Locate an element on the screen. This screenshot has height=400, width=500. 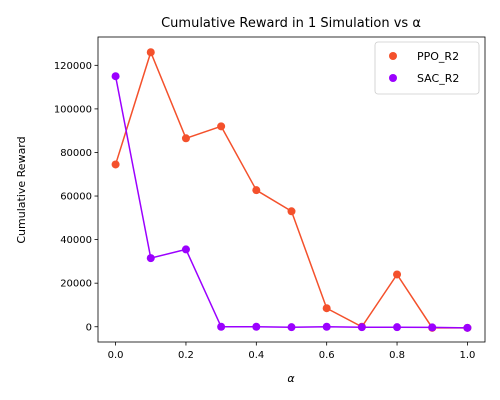
x-tick-label: 0.8 is located at coordinates (397, 355).